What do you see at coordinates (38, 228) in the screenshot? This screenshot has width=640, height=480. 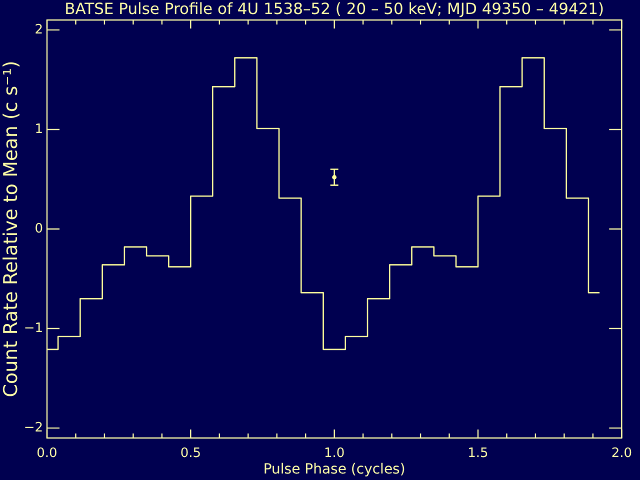 I see `y-tick-label: 0` at bounding box center [38, 228].